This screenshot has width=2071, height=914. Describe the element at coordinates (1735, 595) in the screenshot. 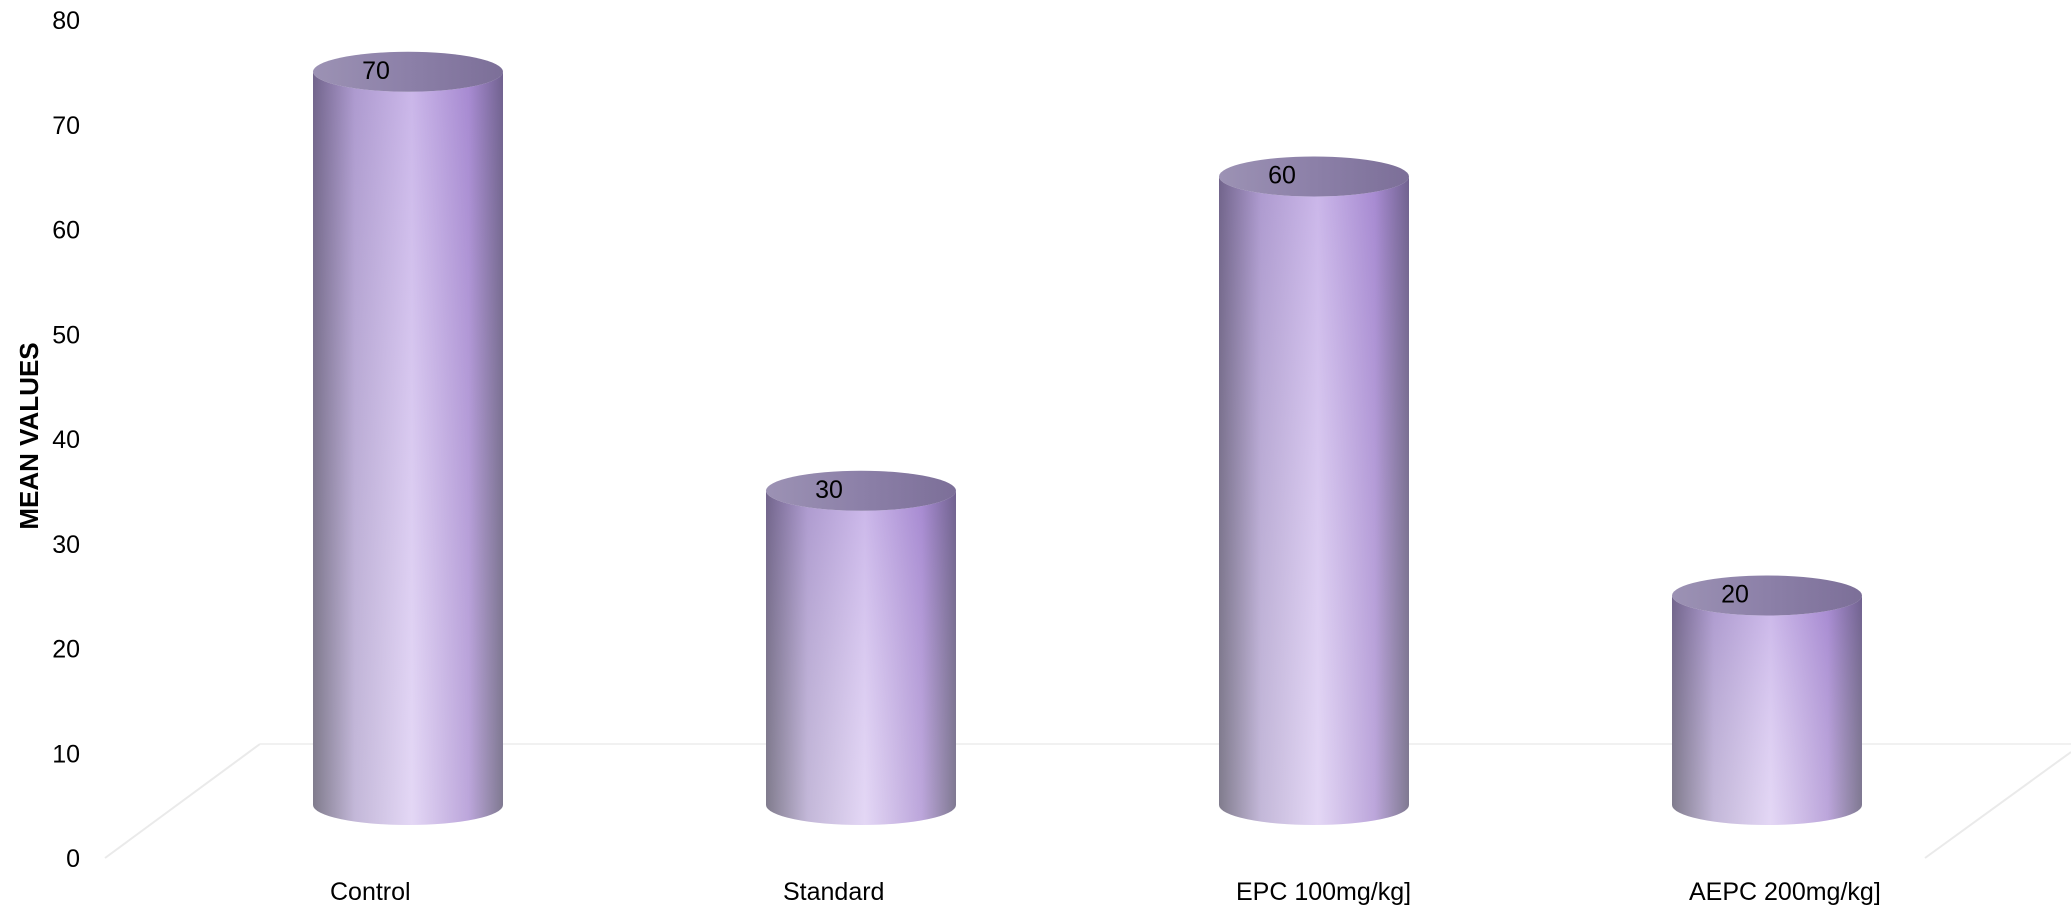

I see `data-label: 20` at that location.